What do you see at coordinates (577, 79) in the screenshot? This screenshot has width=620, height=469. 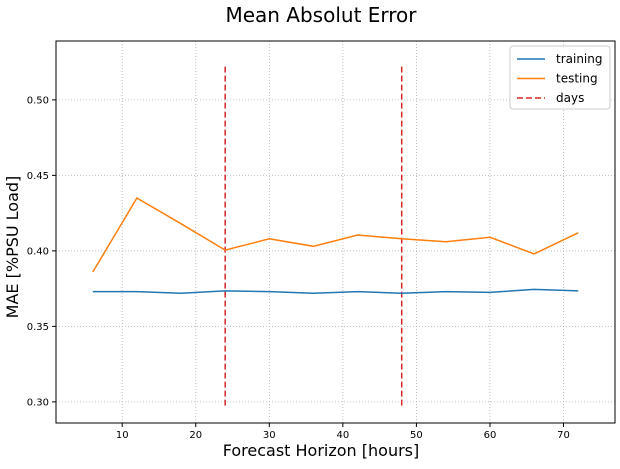 I see `legend-label: testing` at bounding box center [577, 79].